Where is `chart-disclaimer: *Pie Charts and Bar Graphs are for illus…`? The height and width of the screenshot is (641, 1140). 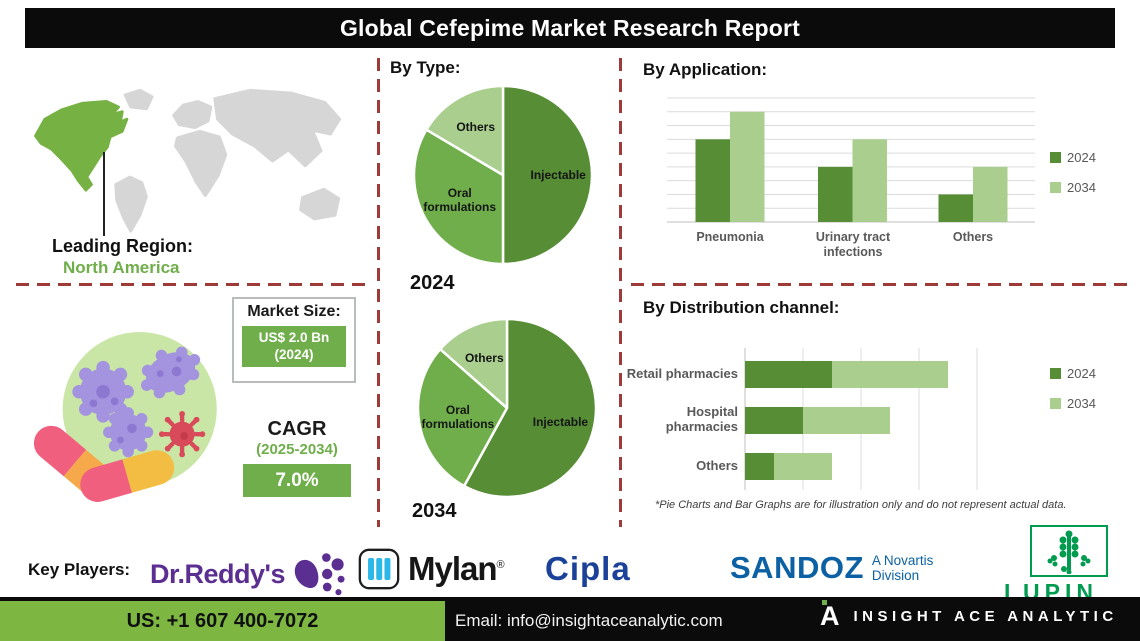
chart-disclaimer: *Pie Charts and Bar Graphs are for illus… is located at coordinates (861, 505).